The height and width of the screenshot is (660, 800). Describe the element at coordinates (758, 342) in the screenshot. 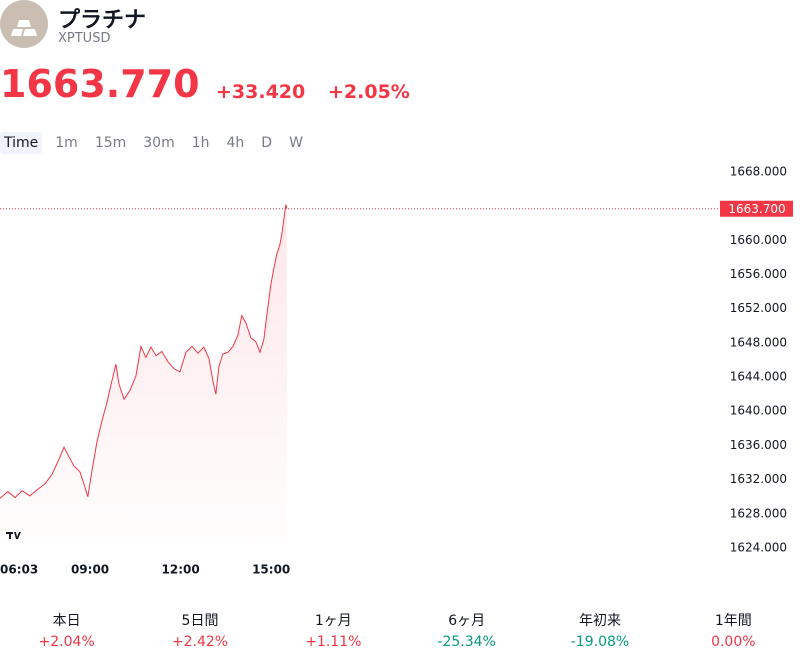

I see `y-tick-label: 1648.000` at that location.